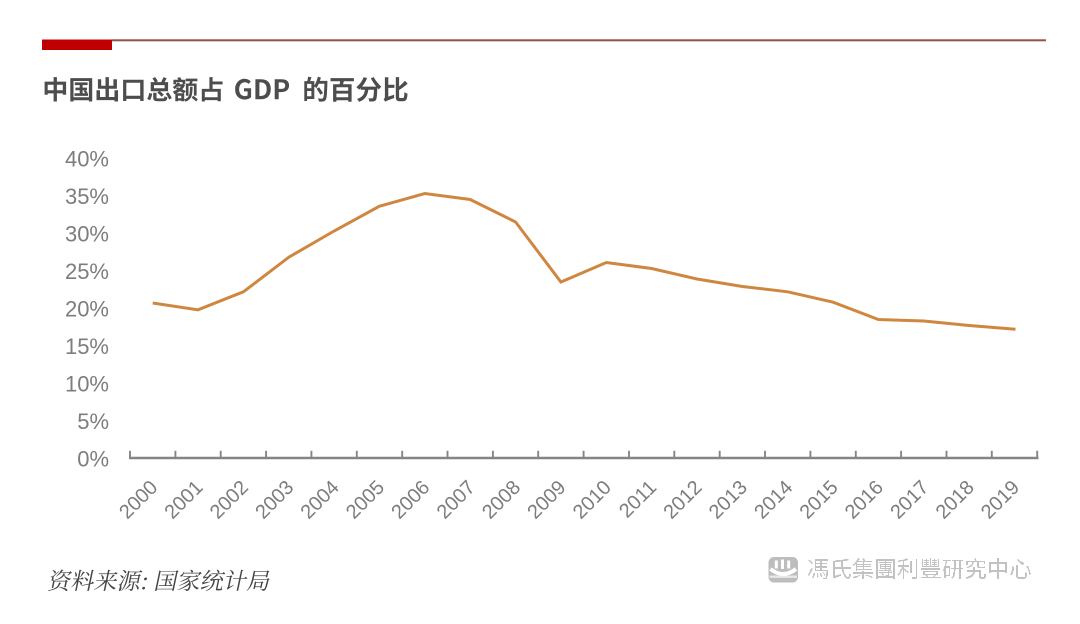  What do you see at coordinates (87, 159) in the screenshot?
I see `svg-text: 40%` at bounding box center [87, 159].